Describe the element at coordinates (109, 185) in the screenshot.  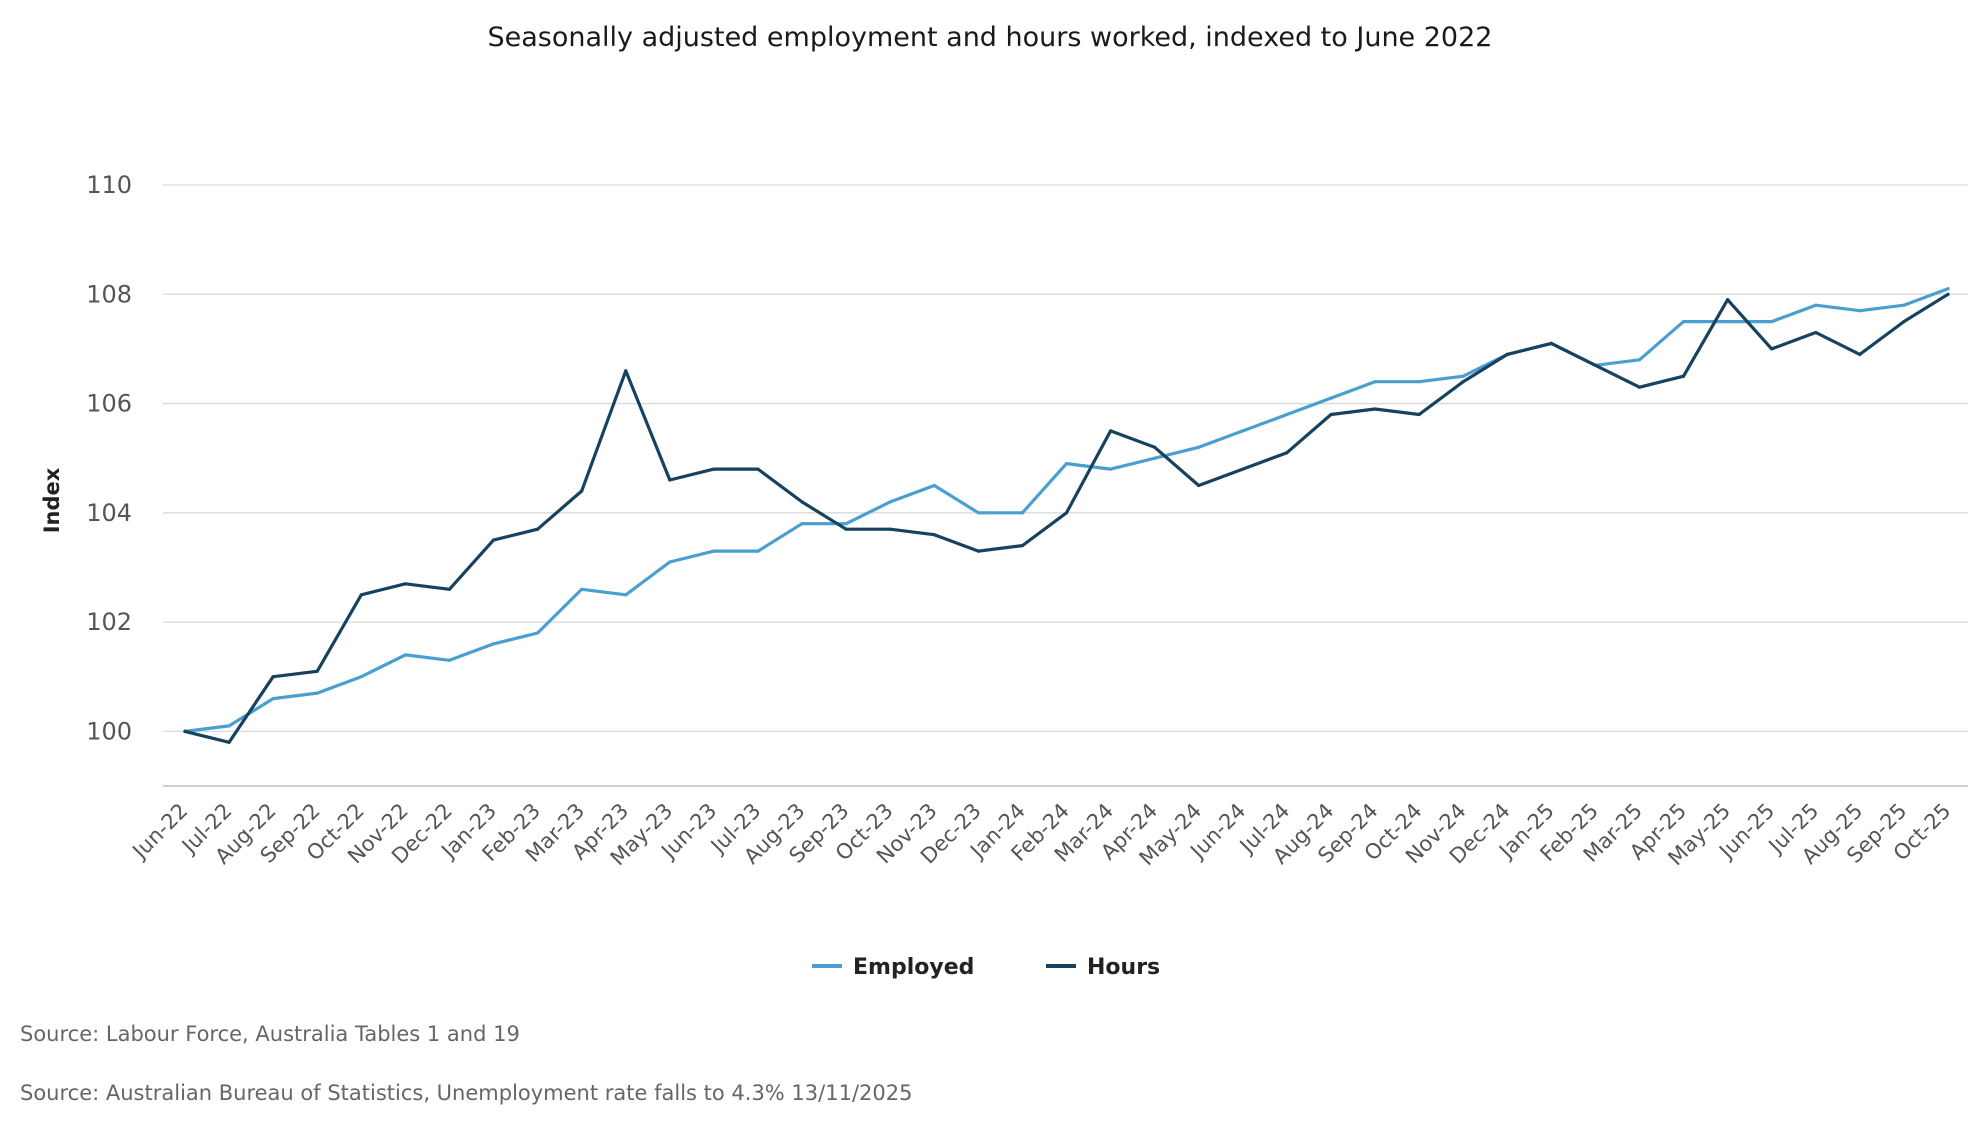
I see `y-tick-label-110: 110` at that location.